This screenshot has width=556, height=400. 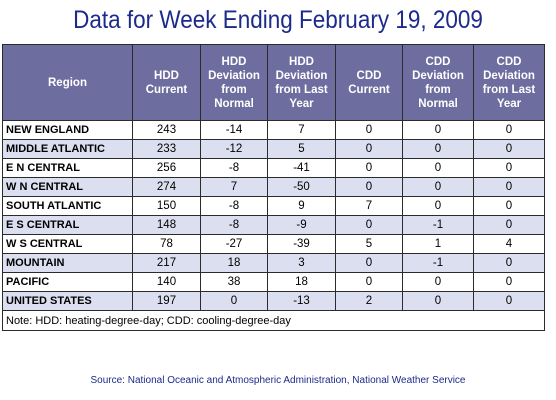 I want to click on page-title: Data for Week Ending February 19, 2009, so click(x=278, y=20).